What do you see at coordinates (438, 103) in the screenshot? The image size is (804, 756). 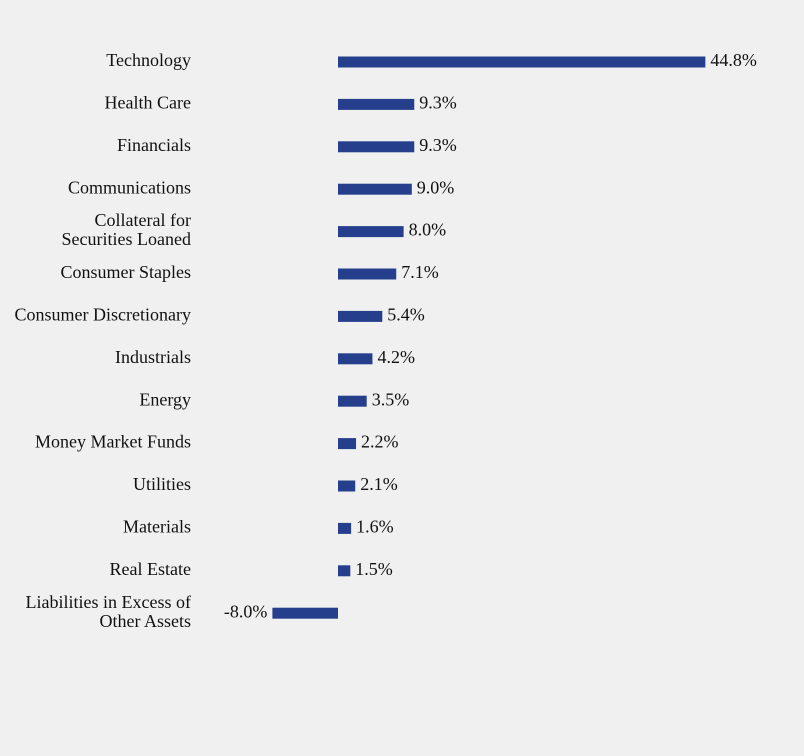 I see `value-label-health-care: 9.3%` at bounding box center [438, 103].